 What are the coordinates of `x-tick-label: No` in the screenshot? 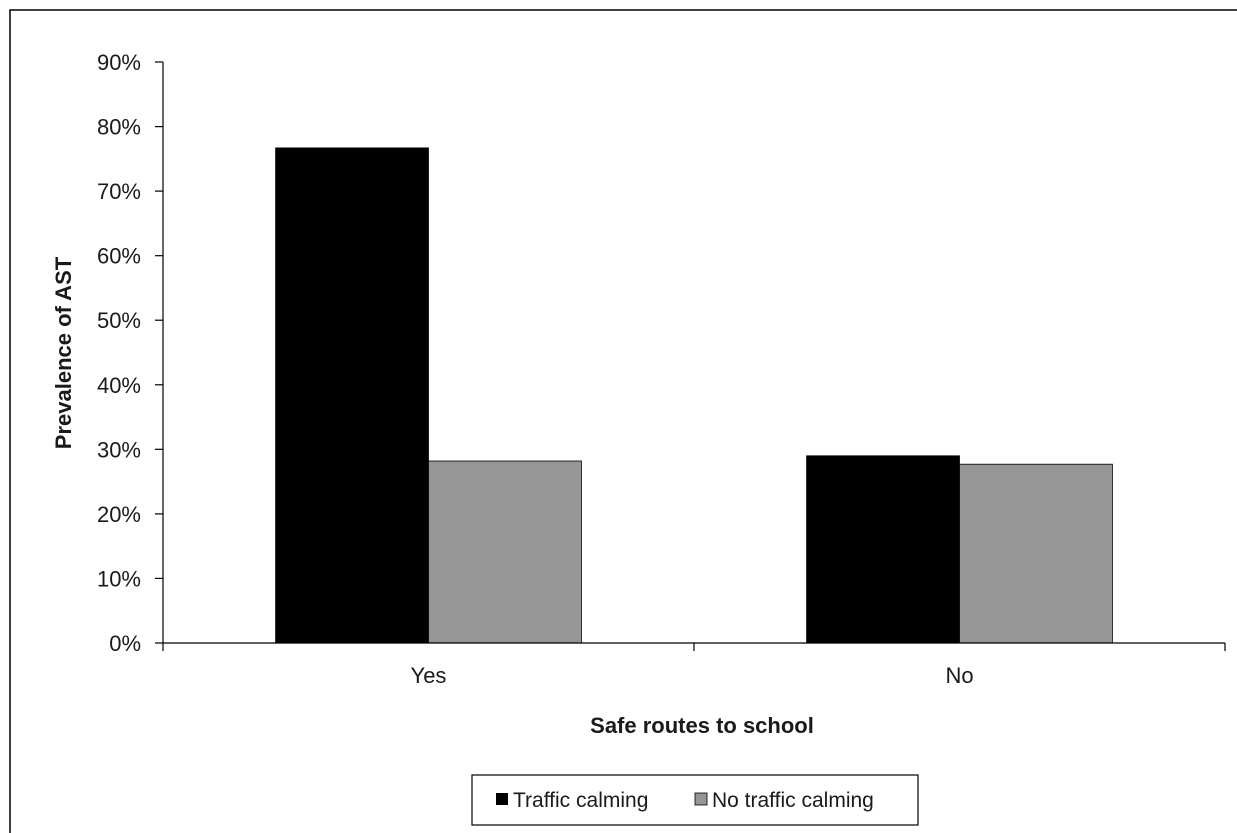 It's located at (959, 675).